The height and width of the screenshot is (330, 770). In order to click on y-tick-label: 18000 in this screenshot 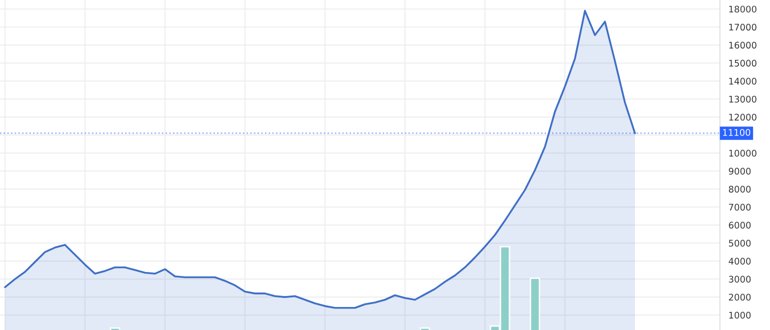, I will do `click(742, 9)`.